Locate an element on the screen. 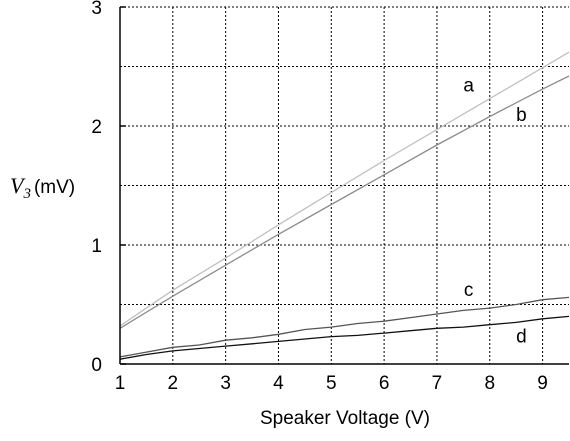  y-axis-symbol: V is located at coordinates (18, 185).